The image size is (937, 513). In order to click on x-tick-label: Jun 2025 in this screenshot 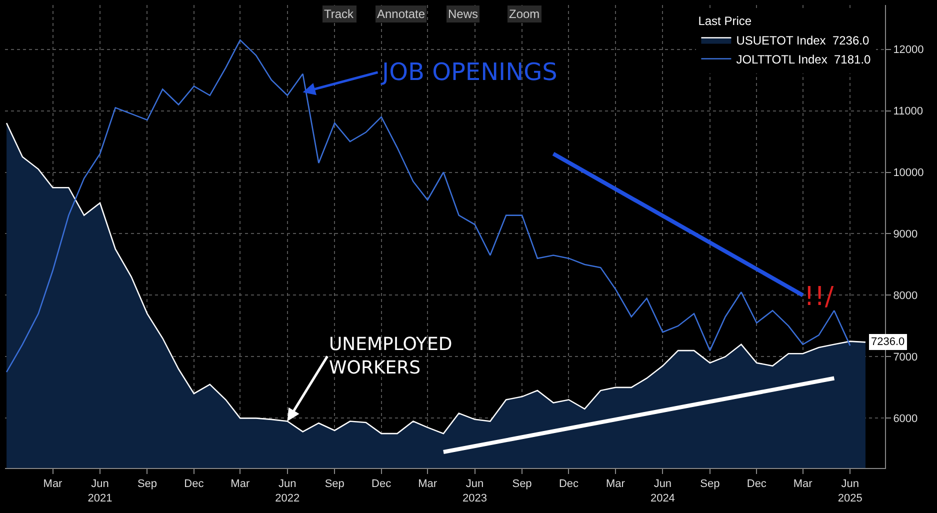, I will do `click(850, 491)`.